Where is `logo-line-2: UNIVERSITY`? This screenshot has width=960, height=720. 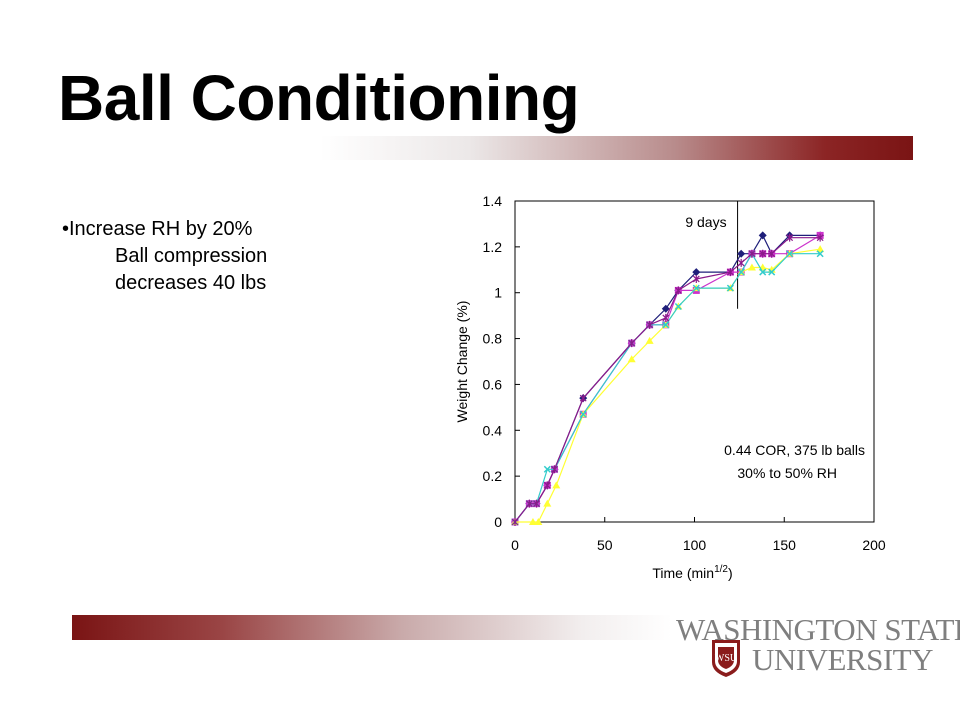 logo-line-2: UNIVERSITY is located at coordinates (825, 660).